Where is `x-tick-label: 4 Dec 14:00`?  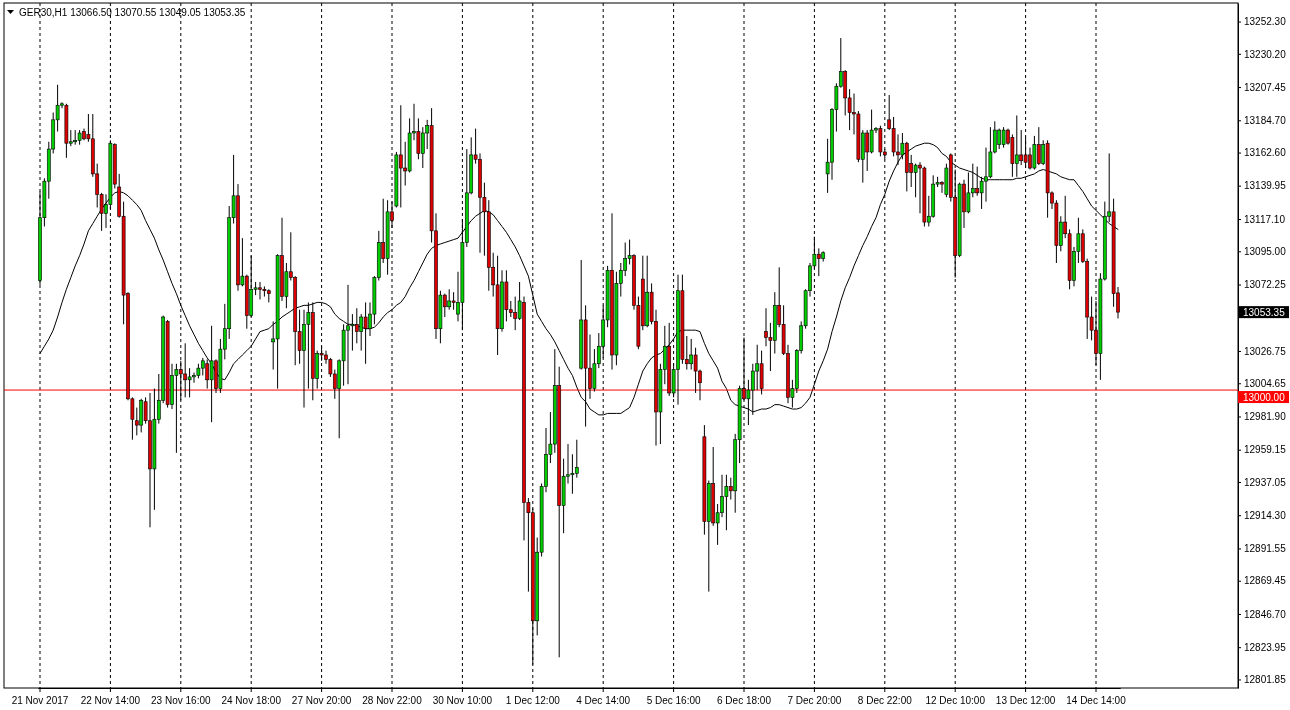
x-tick-label: 4 Dec 14:00 is located at coordinates (603, 700).